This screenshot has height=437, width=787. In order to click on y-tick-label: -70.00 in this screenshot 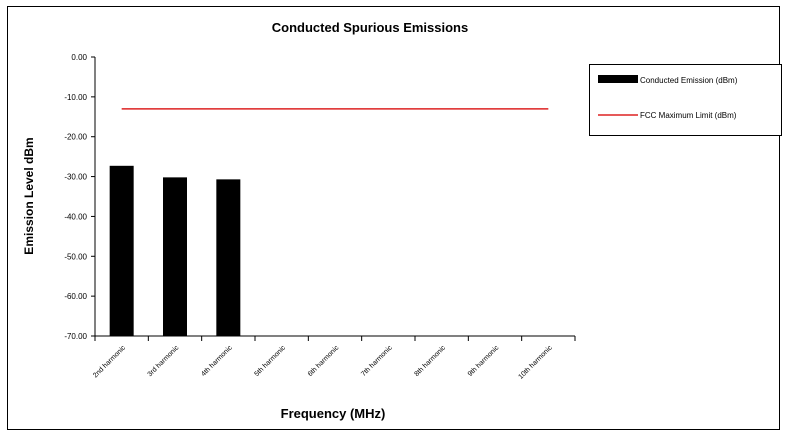, I will do `click(75, 336)`.